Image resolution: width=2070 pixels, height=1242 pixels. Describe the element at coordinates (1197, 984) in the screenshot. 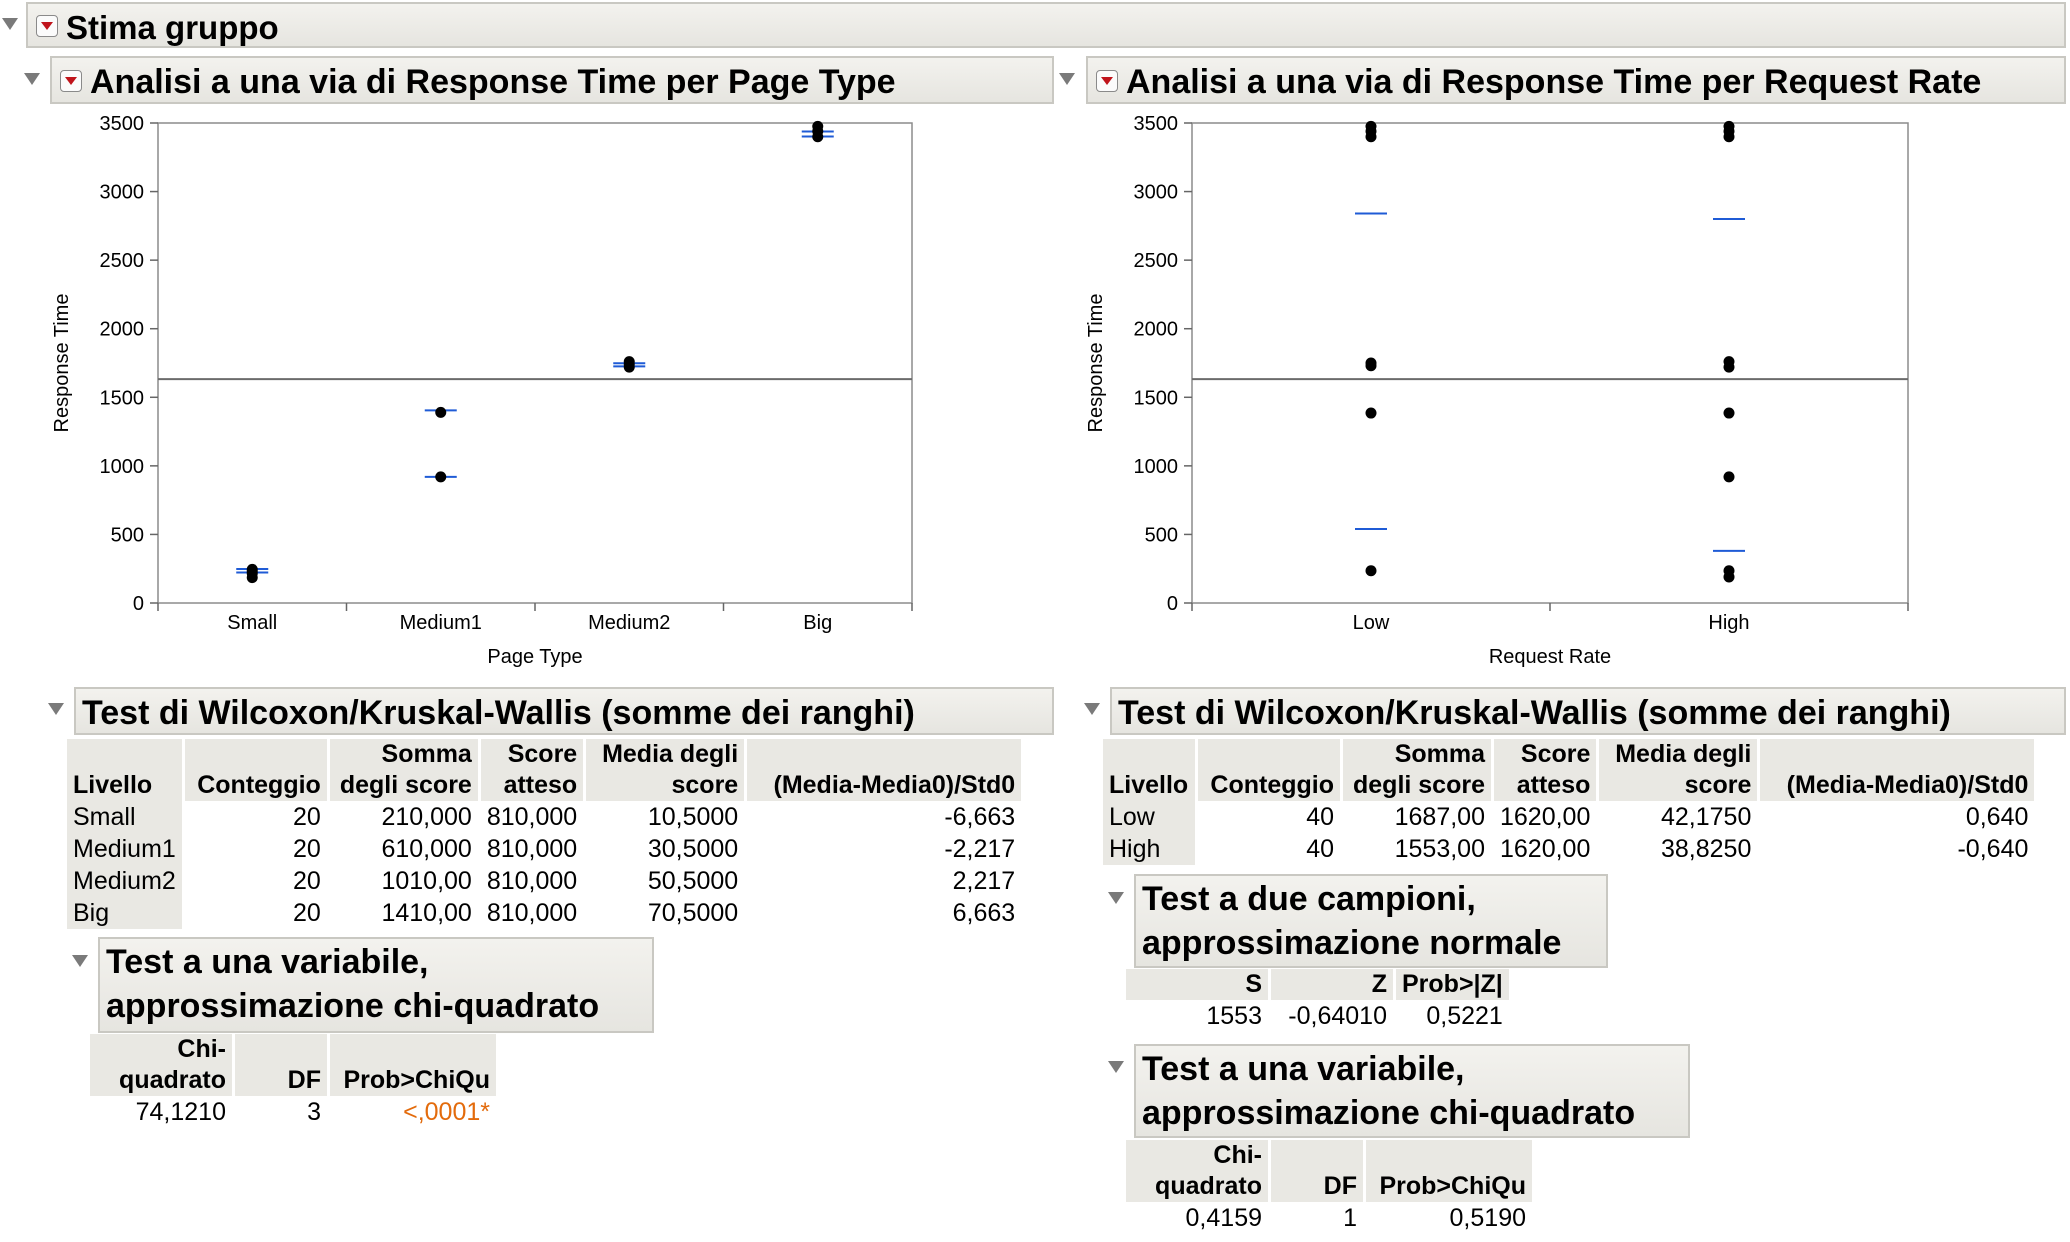

I see `col-s: S` at that location.